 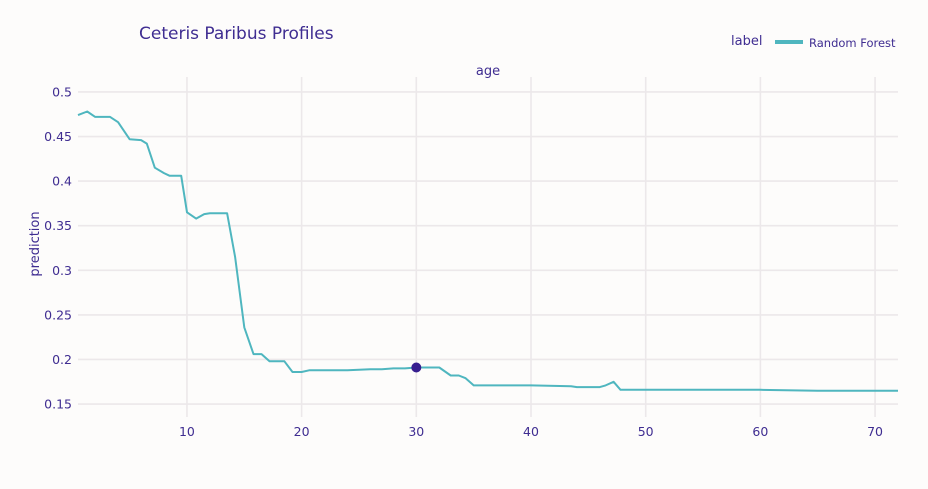 What do you see at coordinates (58, 404) in the screenshot?
I see `y-tick-label: 0.15` at bounding box center [58, 404].